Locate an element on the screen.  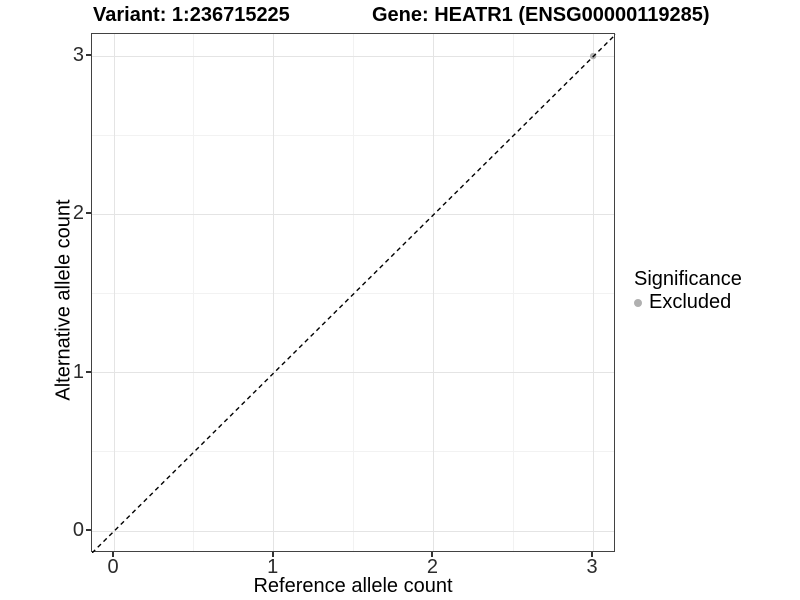
y-axis-title: Alternative allele count is located at coordinates (63, 300).